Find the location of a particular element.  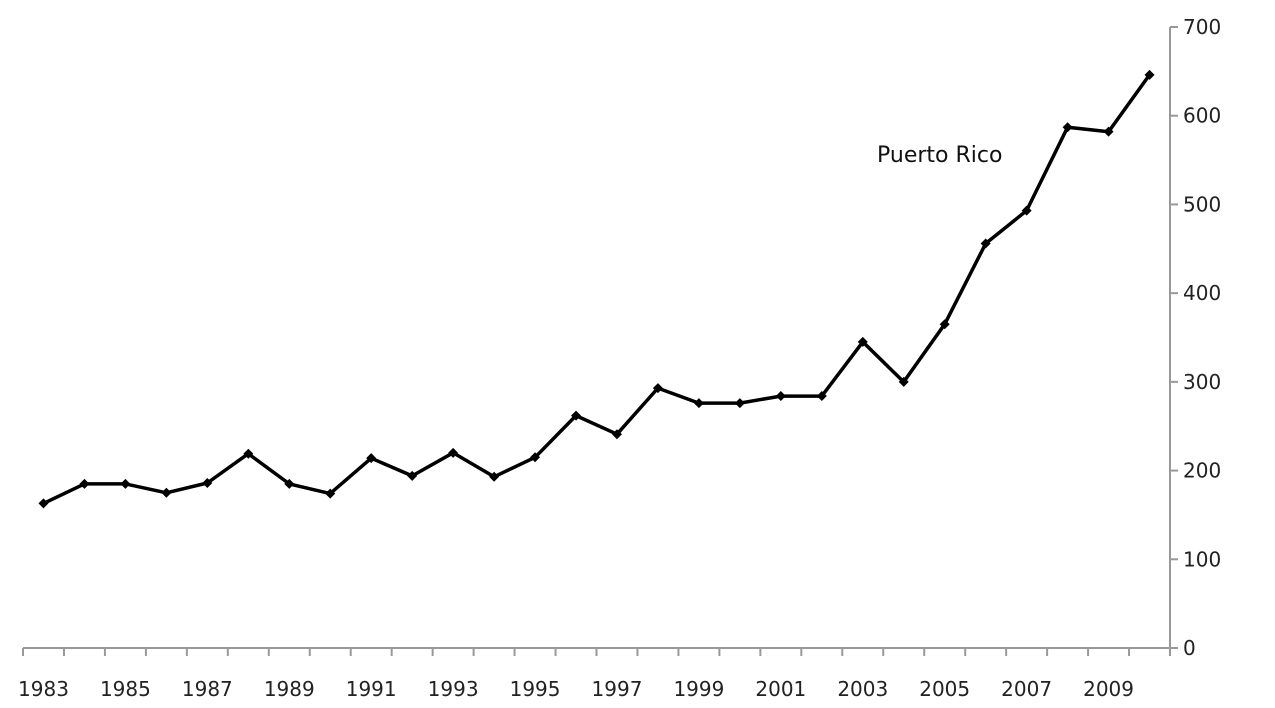

x-tick-label: 1987 is located at coordinates (207, 689).